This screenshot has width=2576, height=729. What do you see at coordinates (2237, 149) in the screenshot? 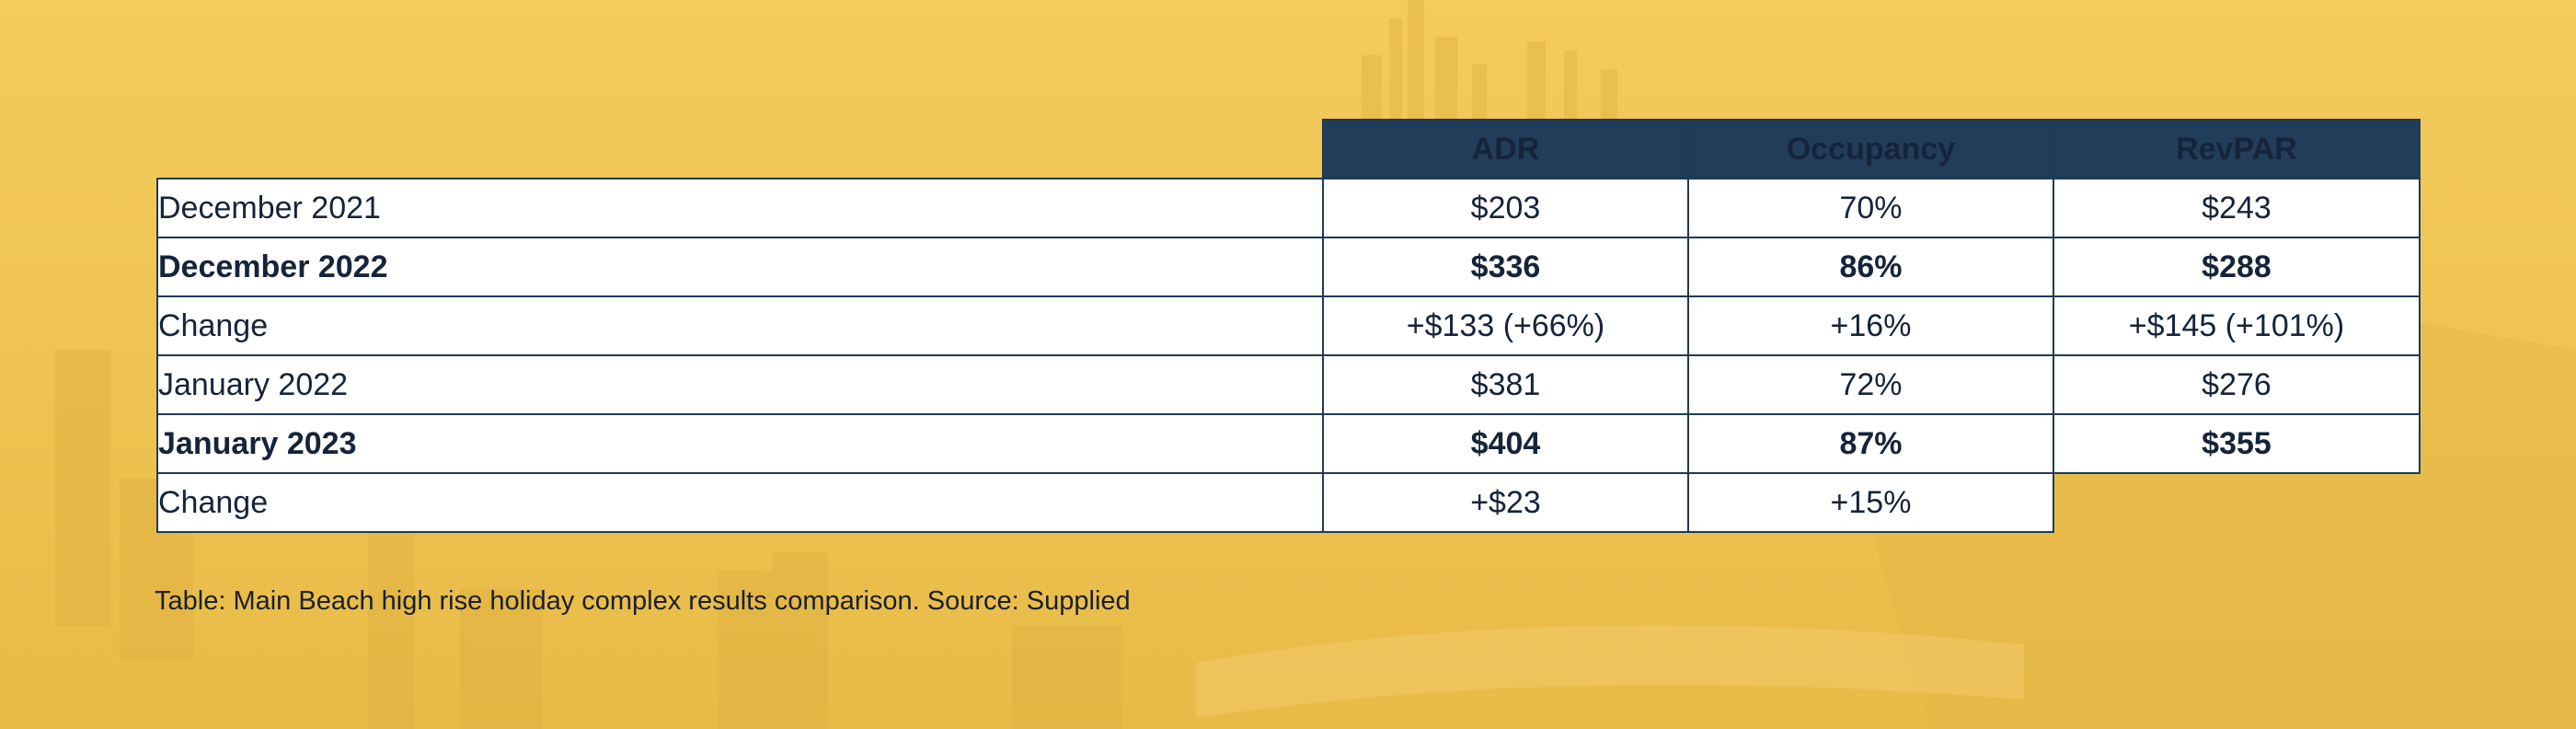
I see `header-revpar: RevPAR` at bounding box center [2237, 149].